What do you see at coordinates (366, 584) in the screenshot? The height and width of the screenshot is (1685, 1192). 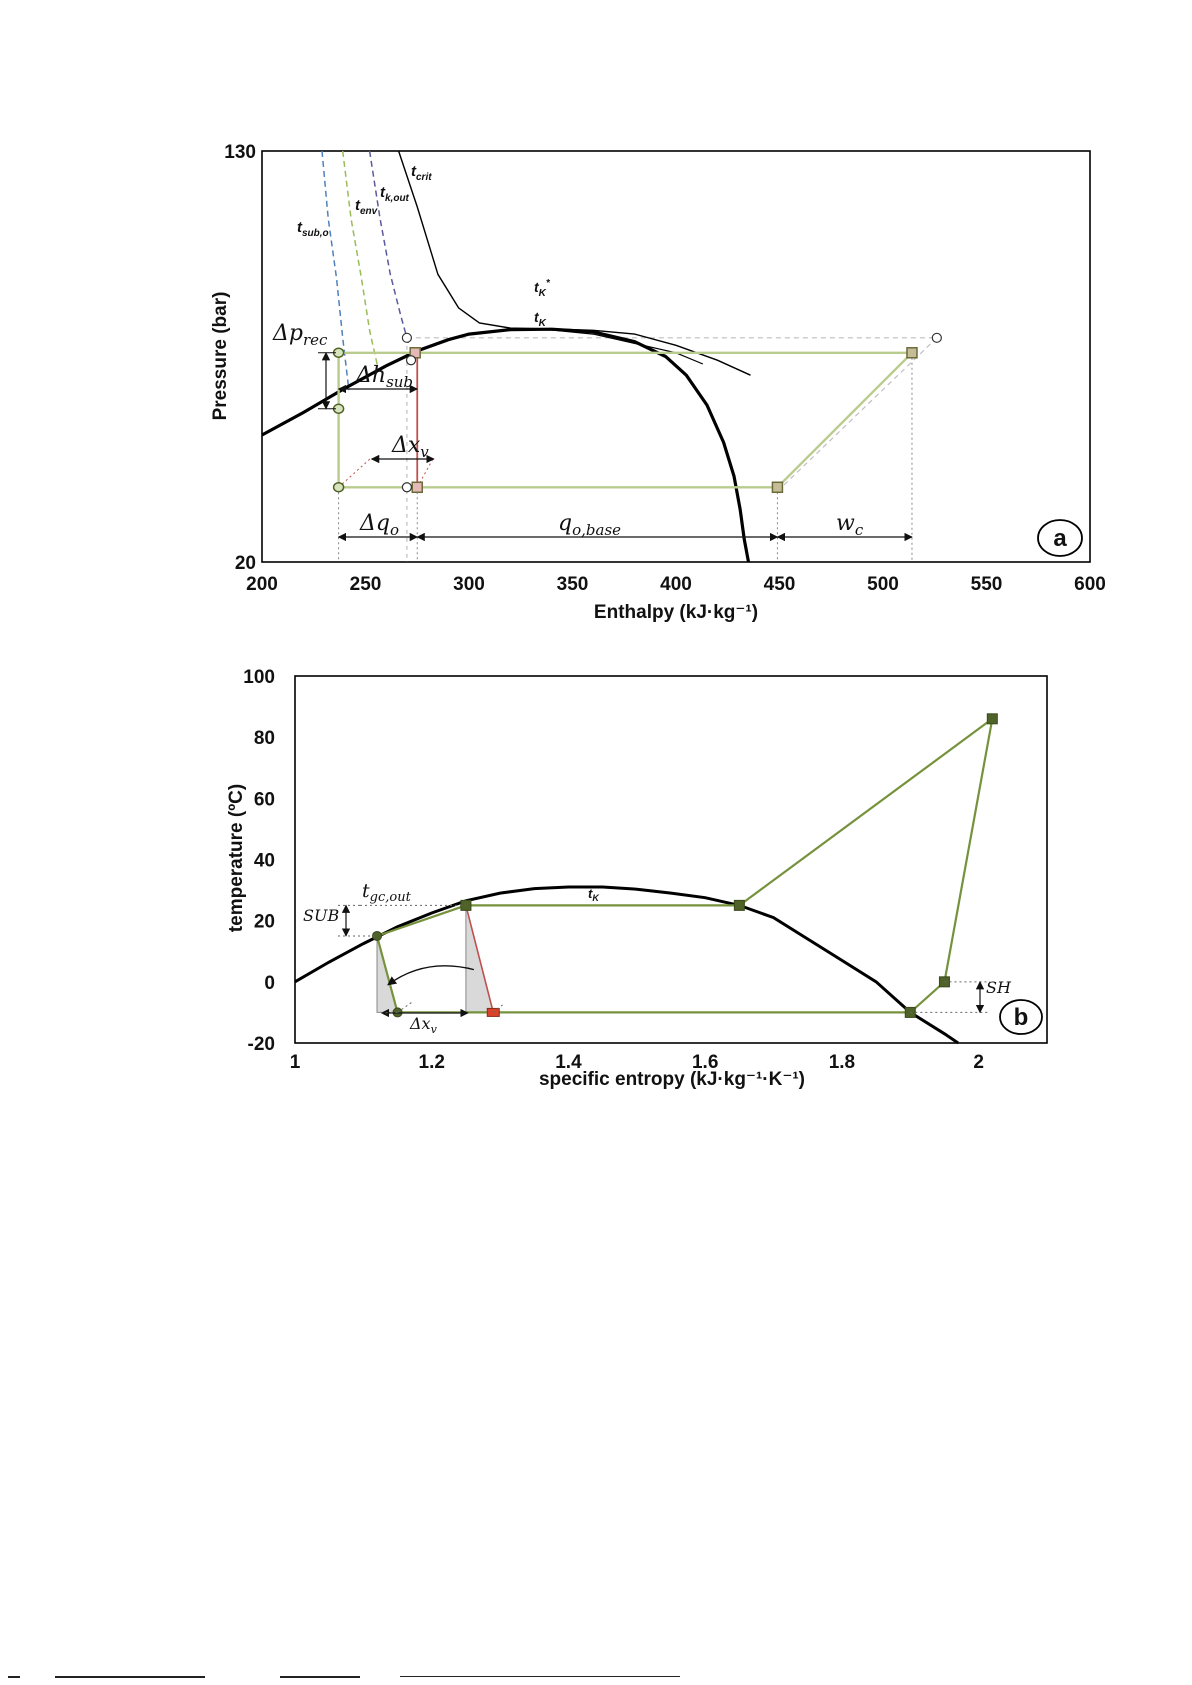 I see `x-tick-label: 250` at bounding box center [366, 584].